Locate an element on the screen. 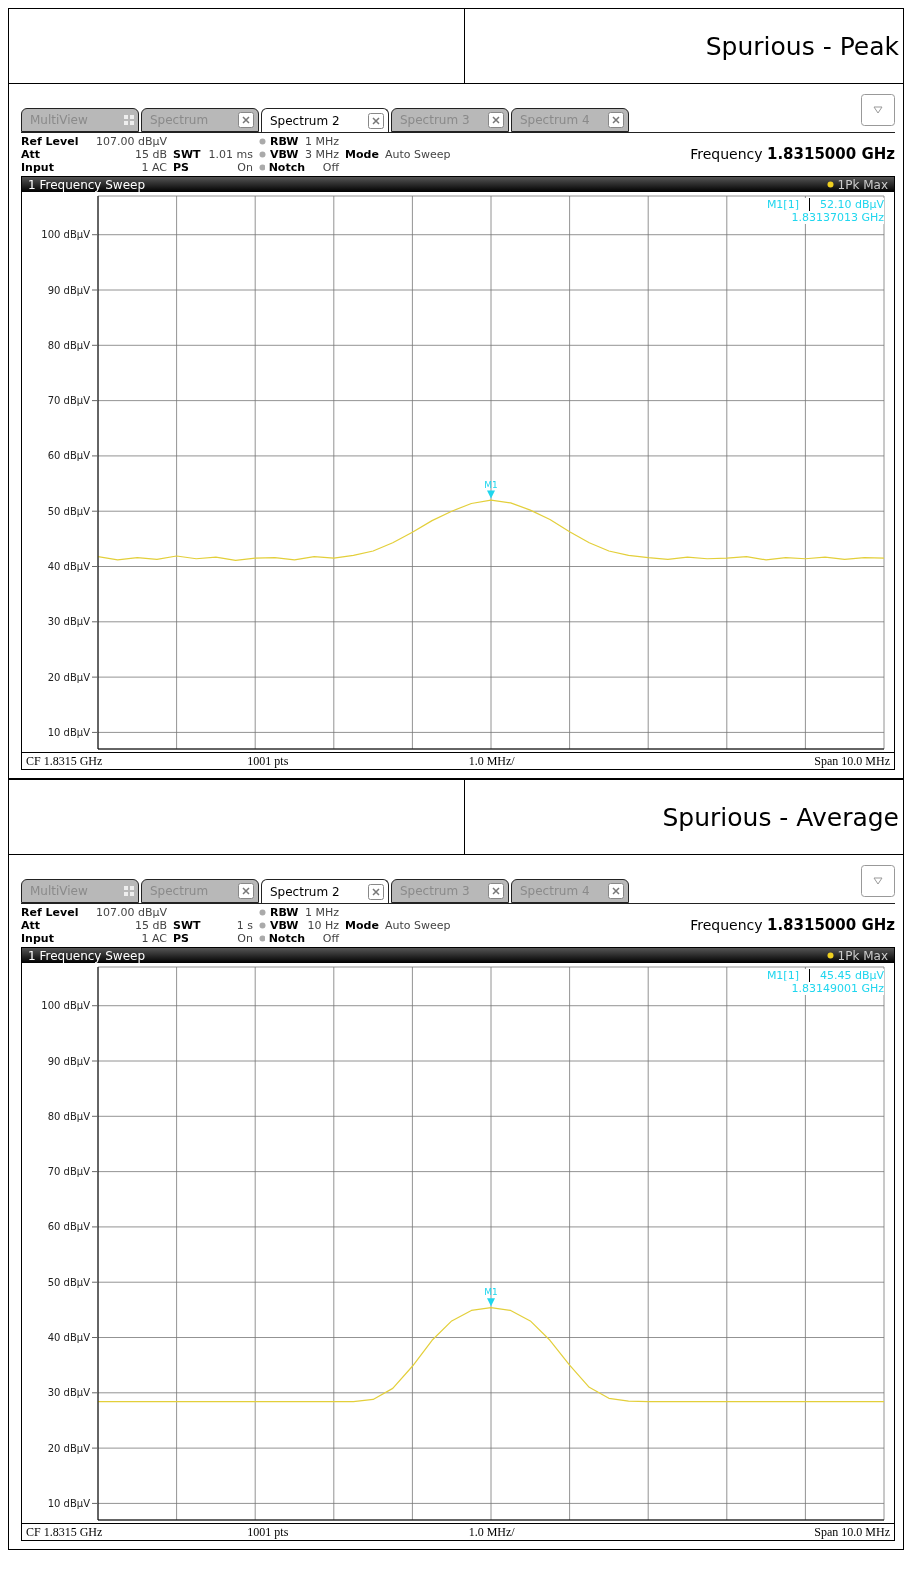 Image resolution: width=912 pixels, height=1591 pixels. text: 10 Hz is located at coordinates (323, 925).